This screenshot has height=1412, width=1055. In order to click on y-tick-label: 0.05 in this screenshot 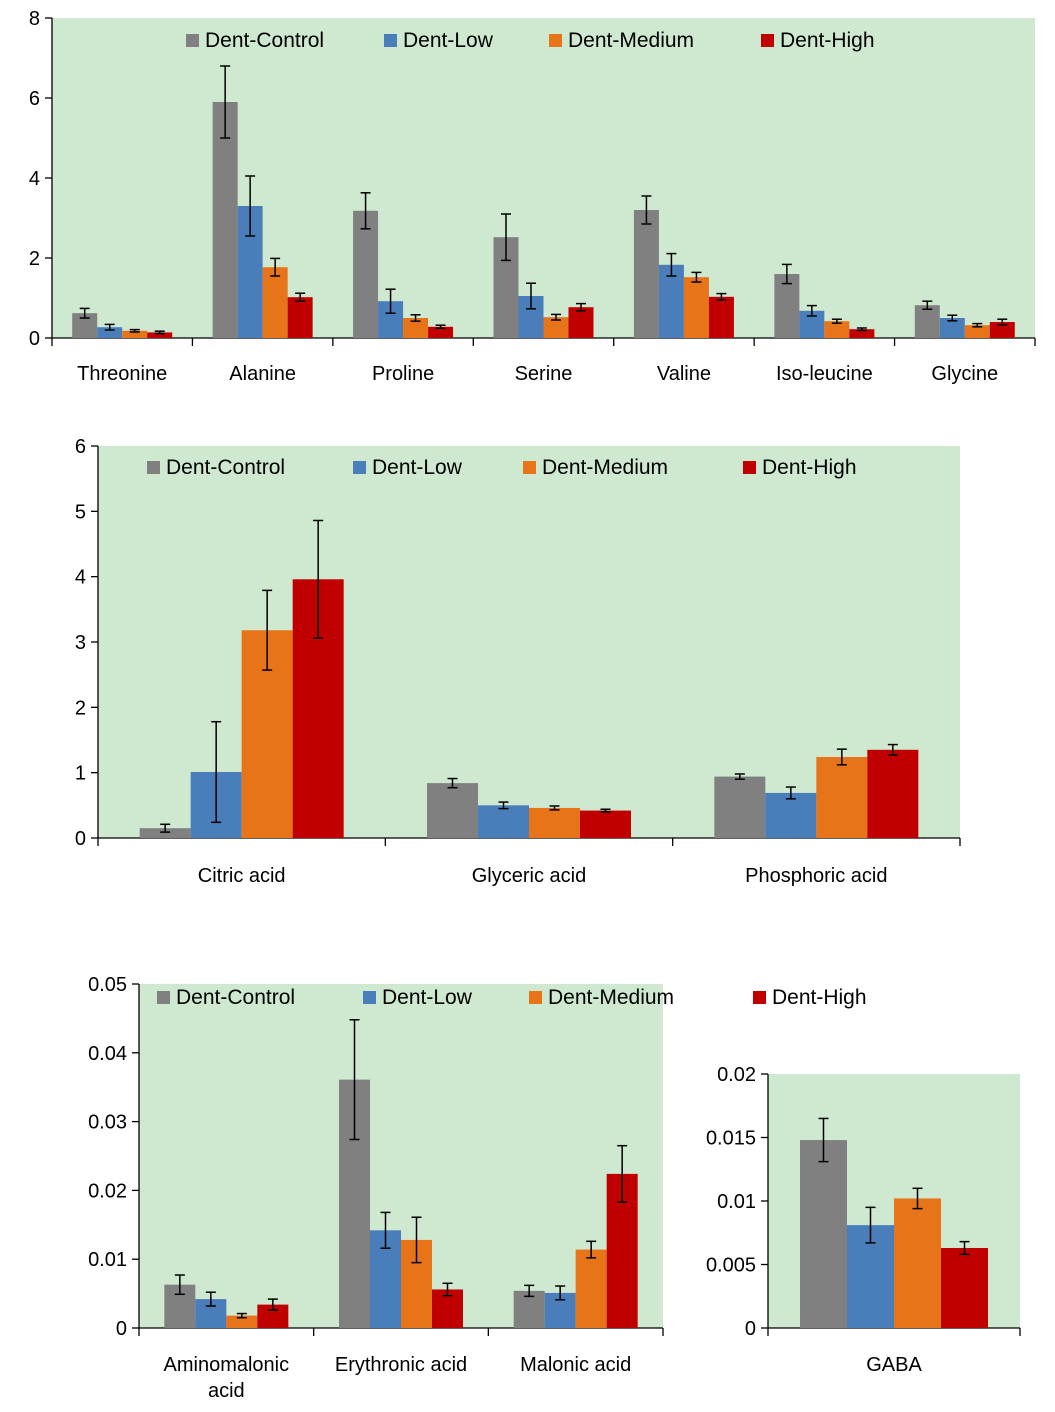, I will do `click(107, 985)`.